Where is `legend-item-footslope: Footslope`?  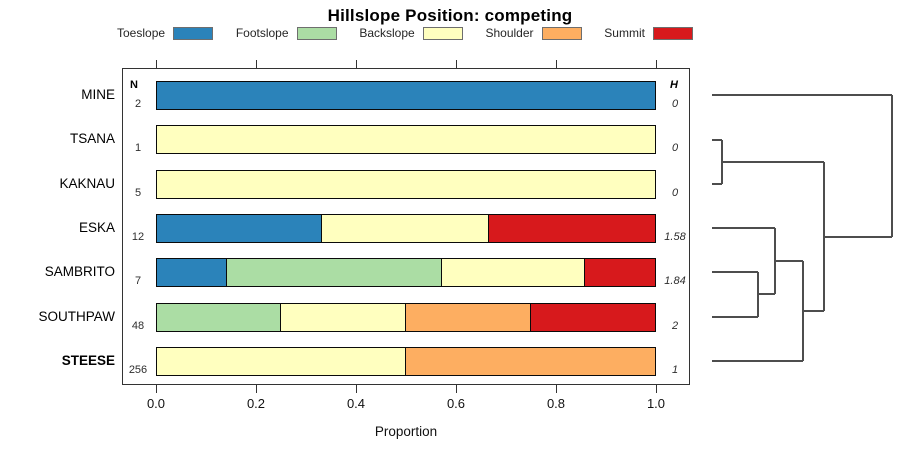
legend-item-footslope: Footslope is located at coordinates (286, 33).